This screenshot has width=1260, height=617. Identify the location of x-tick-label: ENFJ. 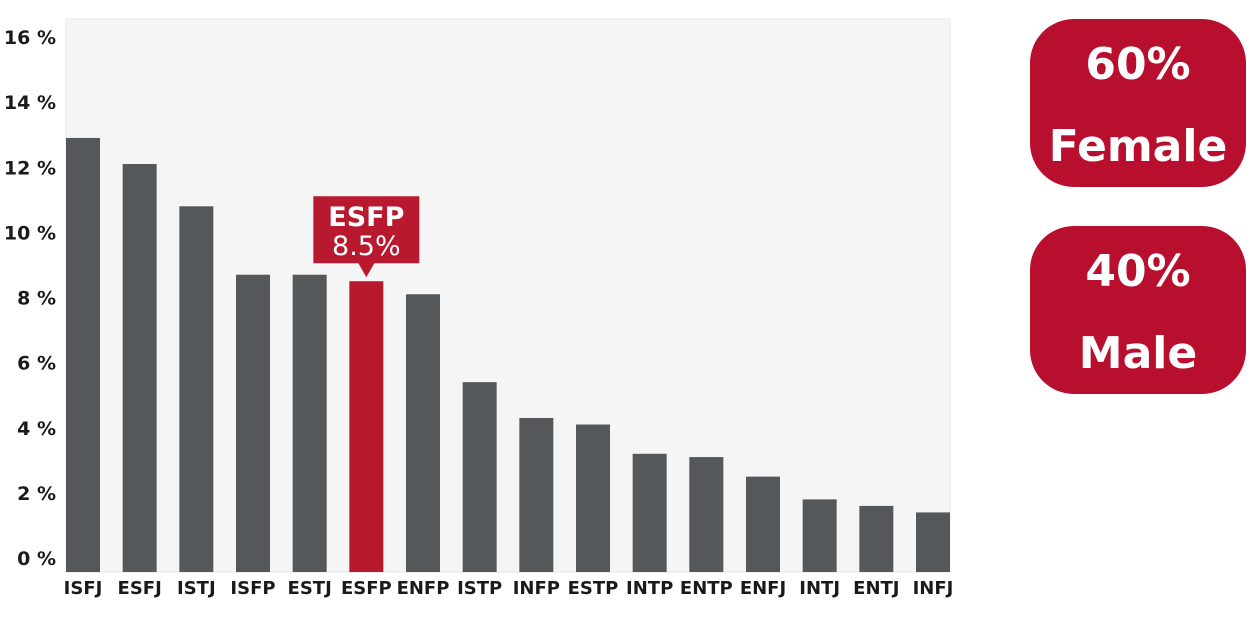
(763, 588).